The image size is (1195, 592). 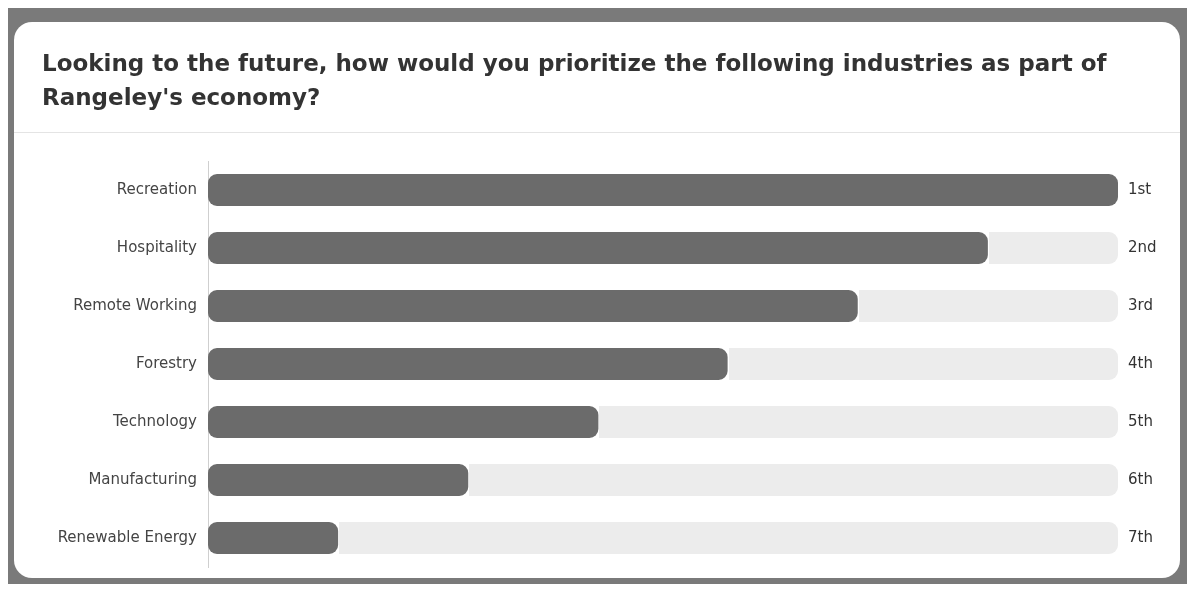 What do you see at coordinates (1140, 188) in the screenshot?
I see `text: 1st` at bounding box center [1140, 188].